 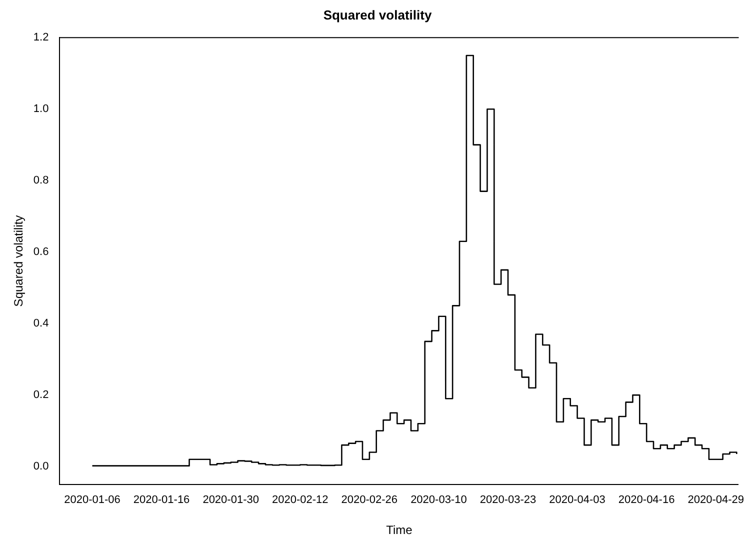 I want to click on x-tick-label: 2020-01-06, so click(x=92, y=500).